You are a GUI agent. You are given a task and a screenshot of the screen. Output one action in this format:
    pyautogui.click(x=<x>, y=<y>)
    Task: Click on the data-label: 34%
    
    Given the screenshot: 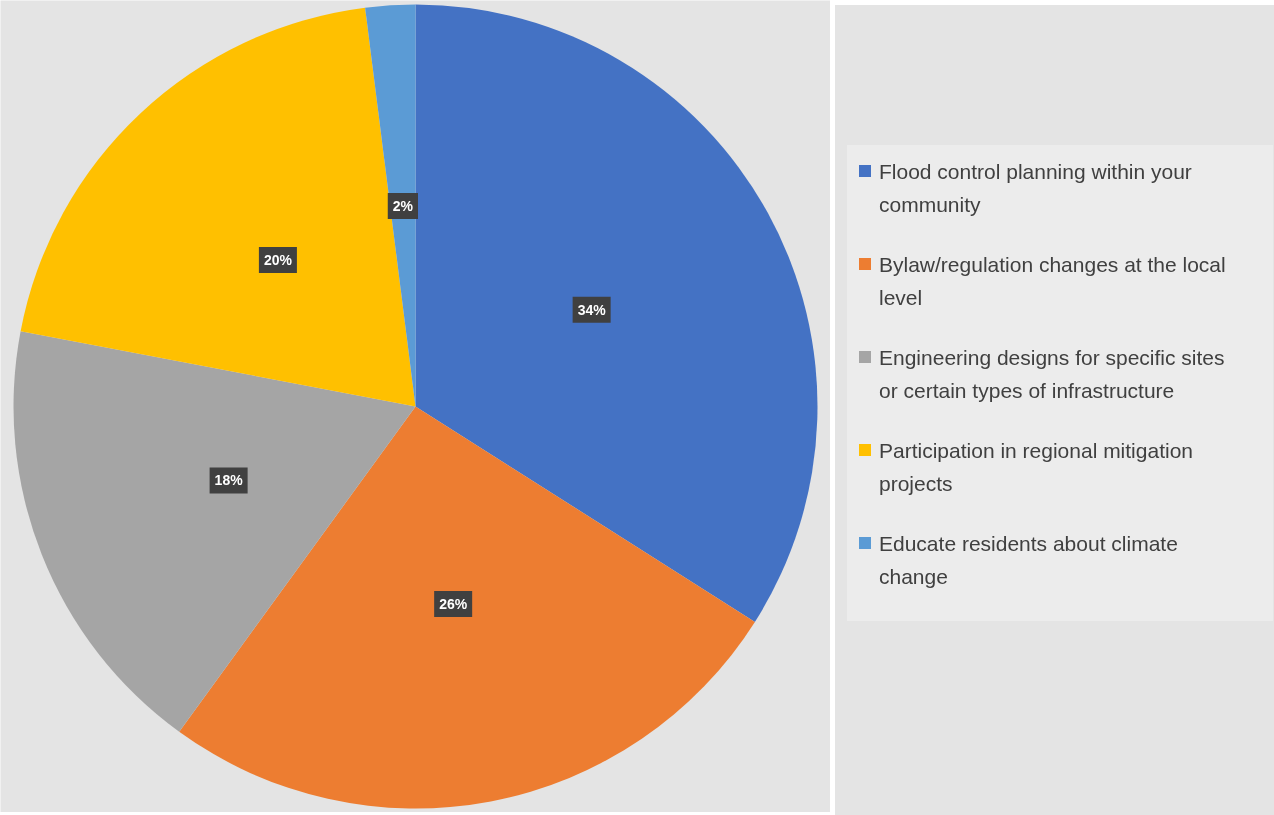 What is the action you would take?
    pyautogui.click(x=592, y=309)
    